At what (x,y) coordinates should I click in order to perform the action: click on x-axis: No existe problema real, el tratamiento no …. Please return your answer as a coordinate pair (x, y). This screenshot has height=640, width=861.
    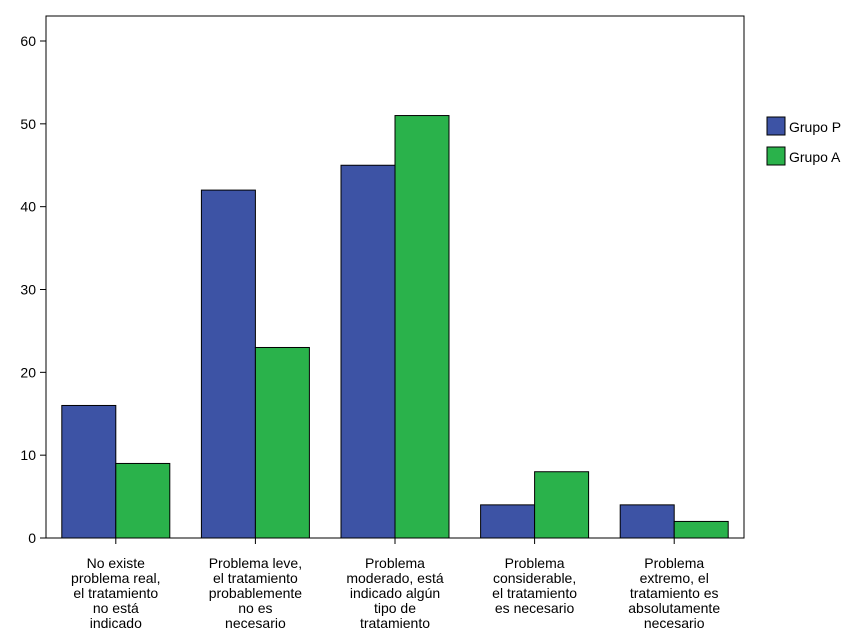
    Looking at the image, I should click on (395, 584).